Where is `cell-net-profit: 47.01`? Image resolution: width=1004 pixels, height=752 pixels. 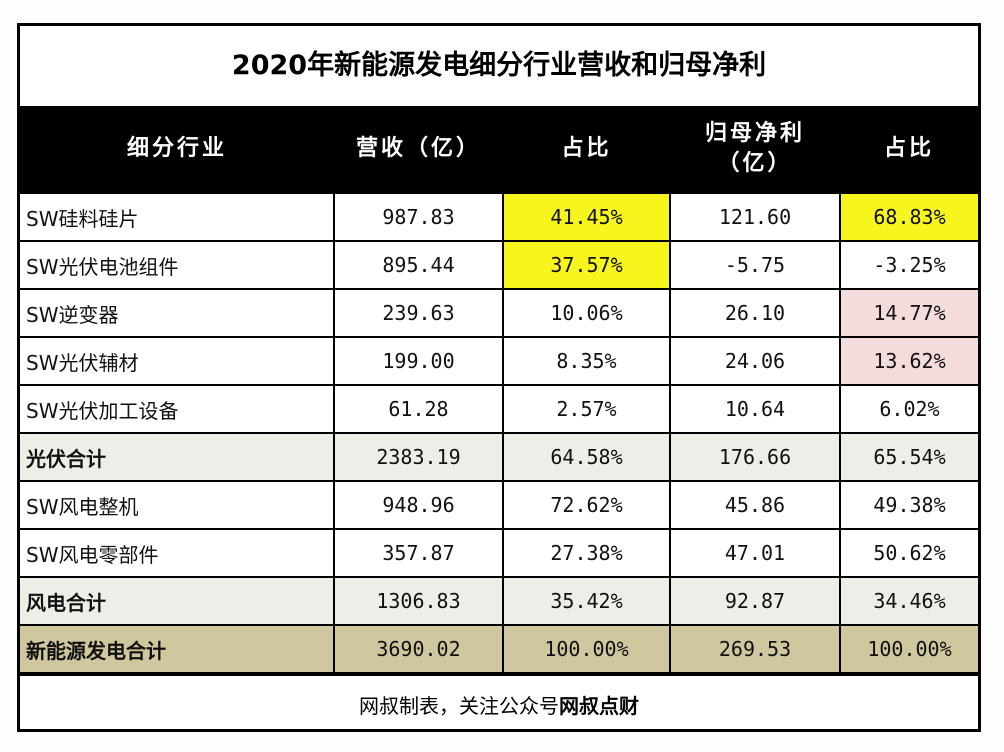 cell-net-profit: 47.01 is located at coordinates (755, 553).